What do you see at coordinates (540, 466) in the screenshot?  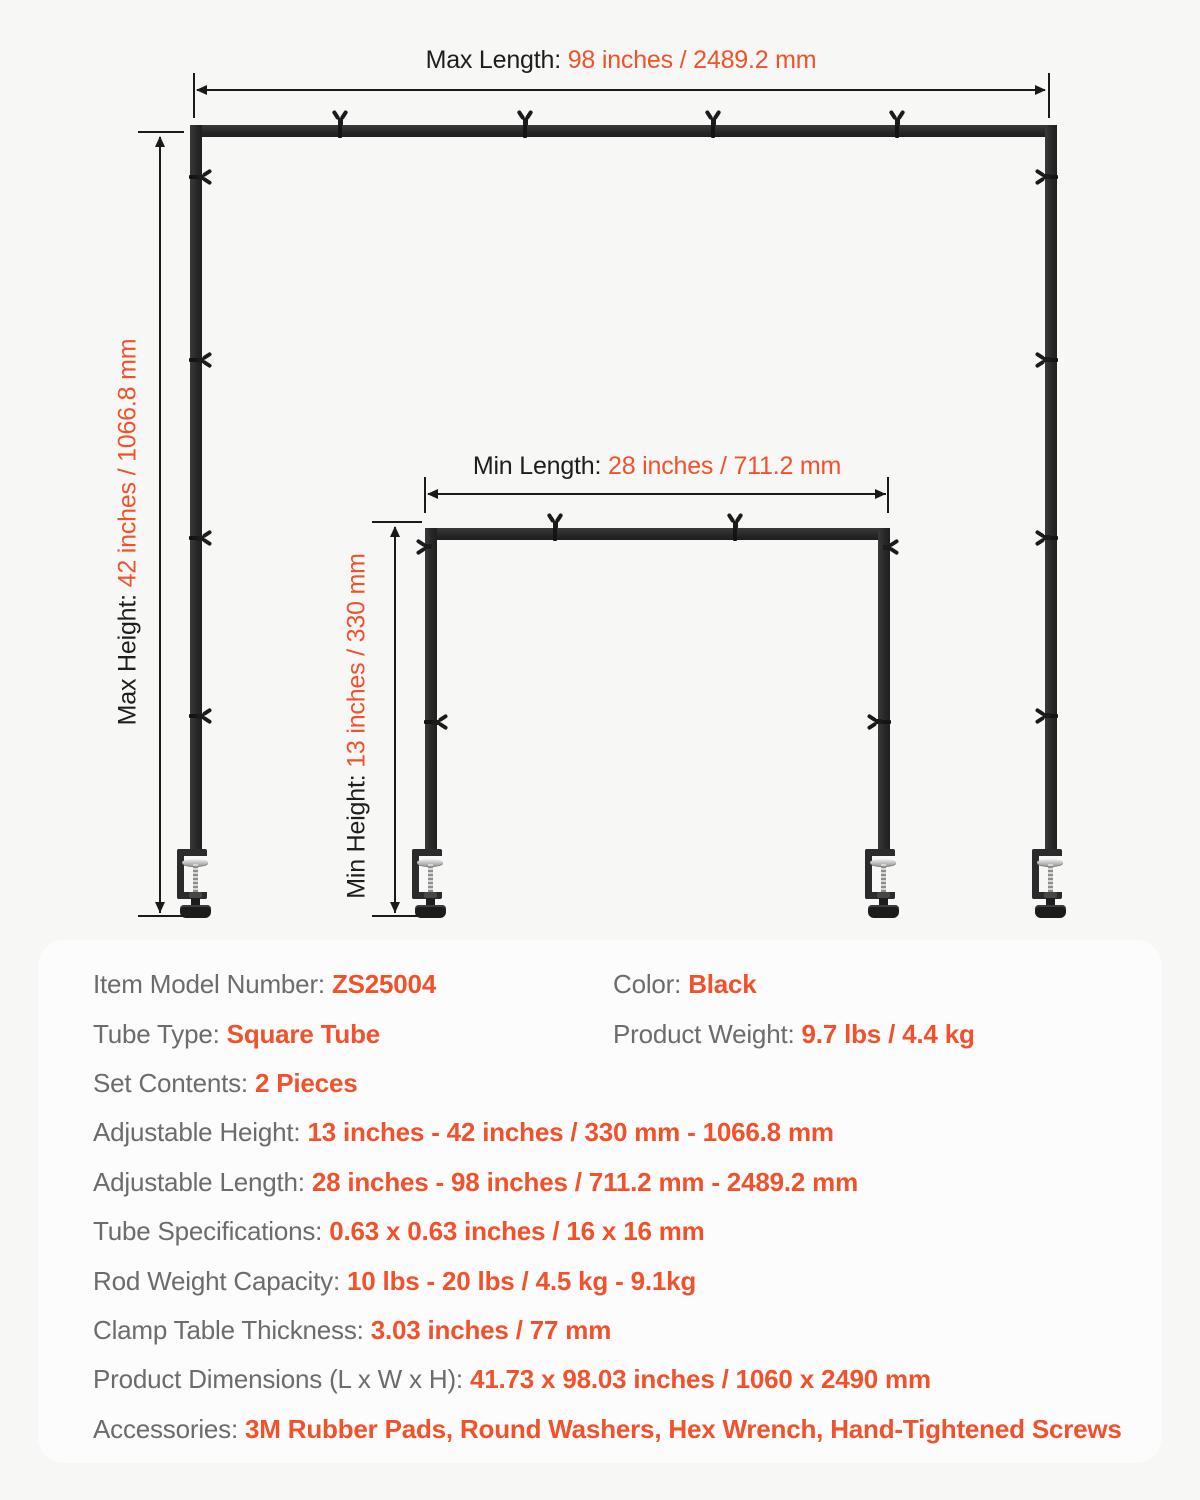 I see `min-length-caption: Min Length:` at bounding box center [540, 466].